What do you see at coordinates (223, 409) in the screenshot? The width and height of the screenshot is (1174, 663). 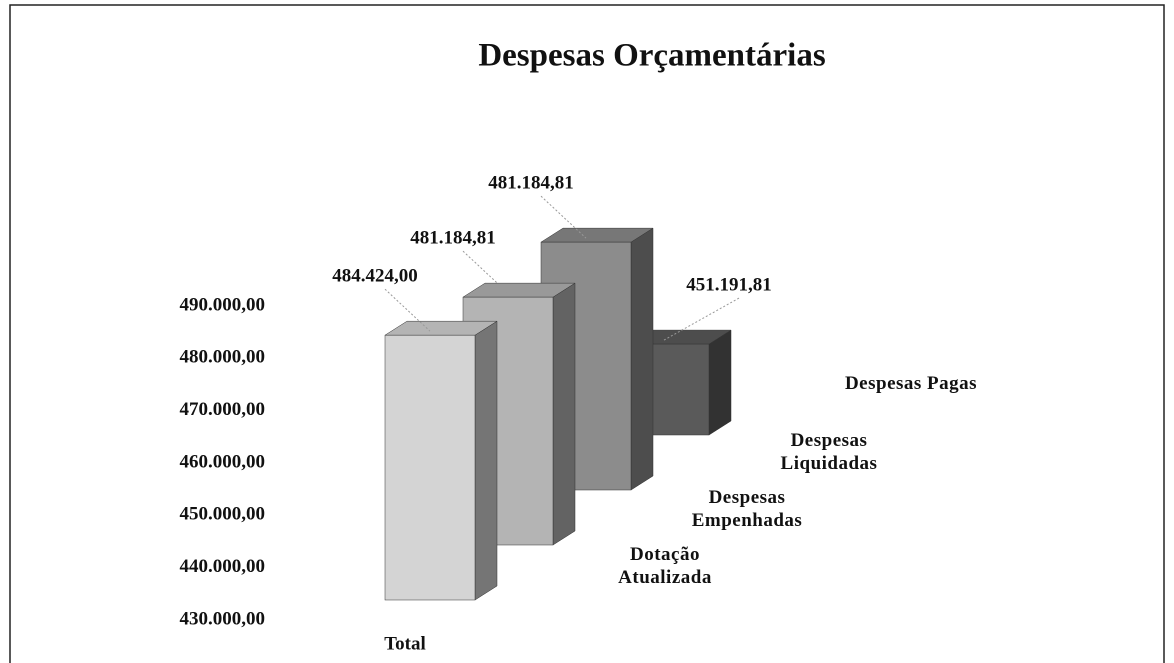 I see `y-tick-label: 470.000,00` at bounding box center [223, 409].